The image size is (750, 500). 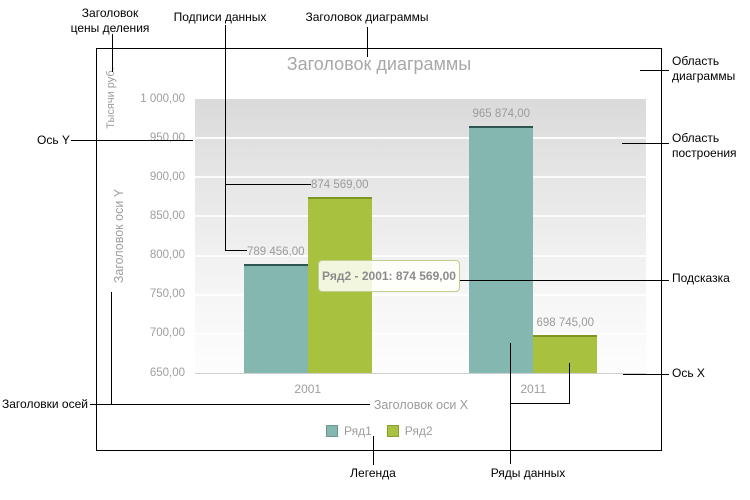 I want to click on y-tick-label: 900,00, so click(x=167, y=176).